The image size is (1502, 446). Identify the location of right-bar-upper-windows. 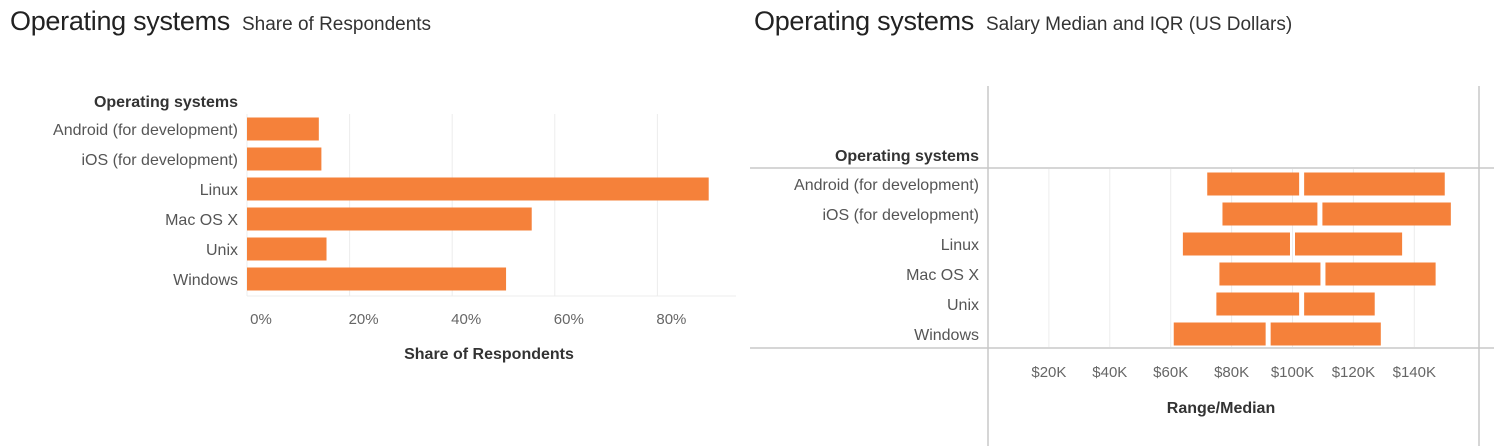
(1325, 334).